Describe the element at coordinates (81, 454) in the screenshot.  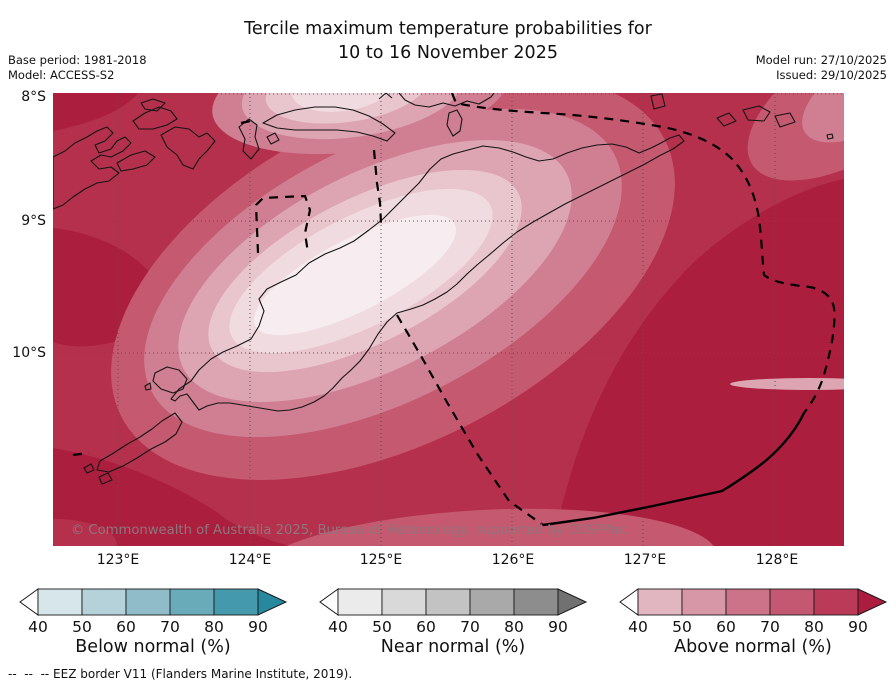
I see `eez-rote-dash` at that location.